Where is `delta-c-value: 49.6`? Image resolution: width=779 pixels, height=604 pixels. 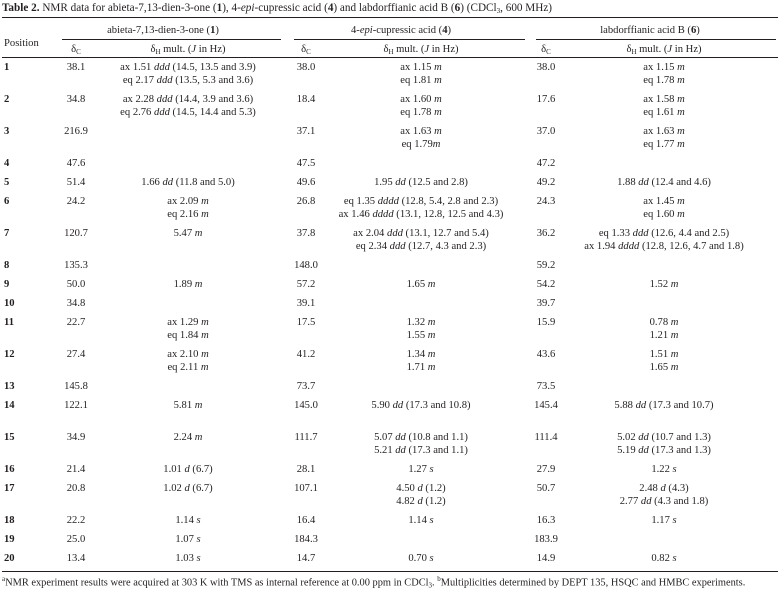 delta-c-value: 49.6 is located at coordinates (306, 182).